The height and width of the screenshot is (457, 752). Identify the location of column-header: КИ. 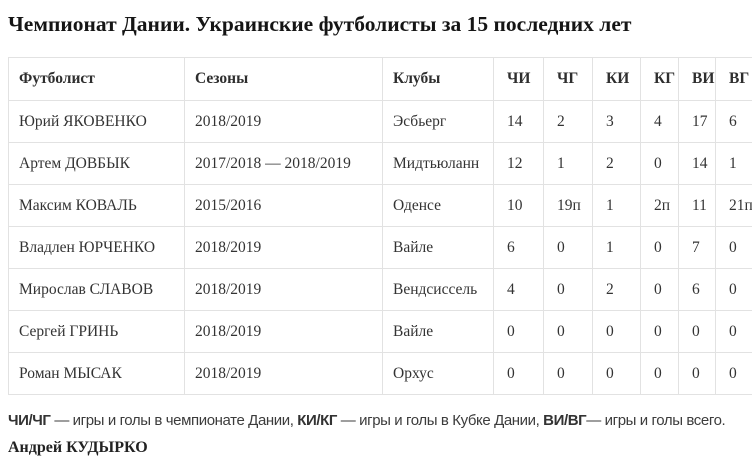
(617, 79).